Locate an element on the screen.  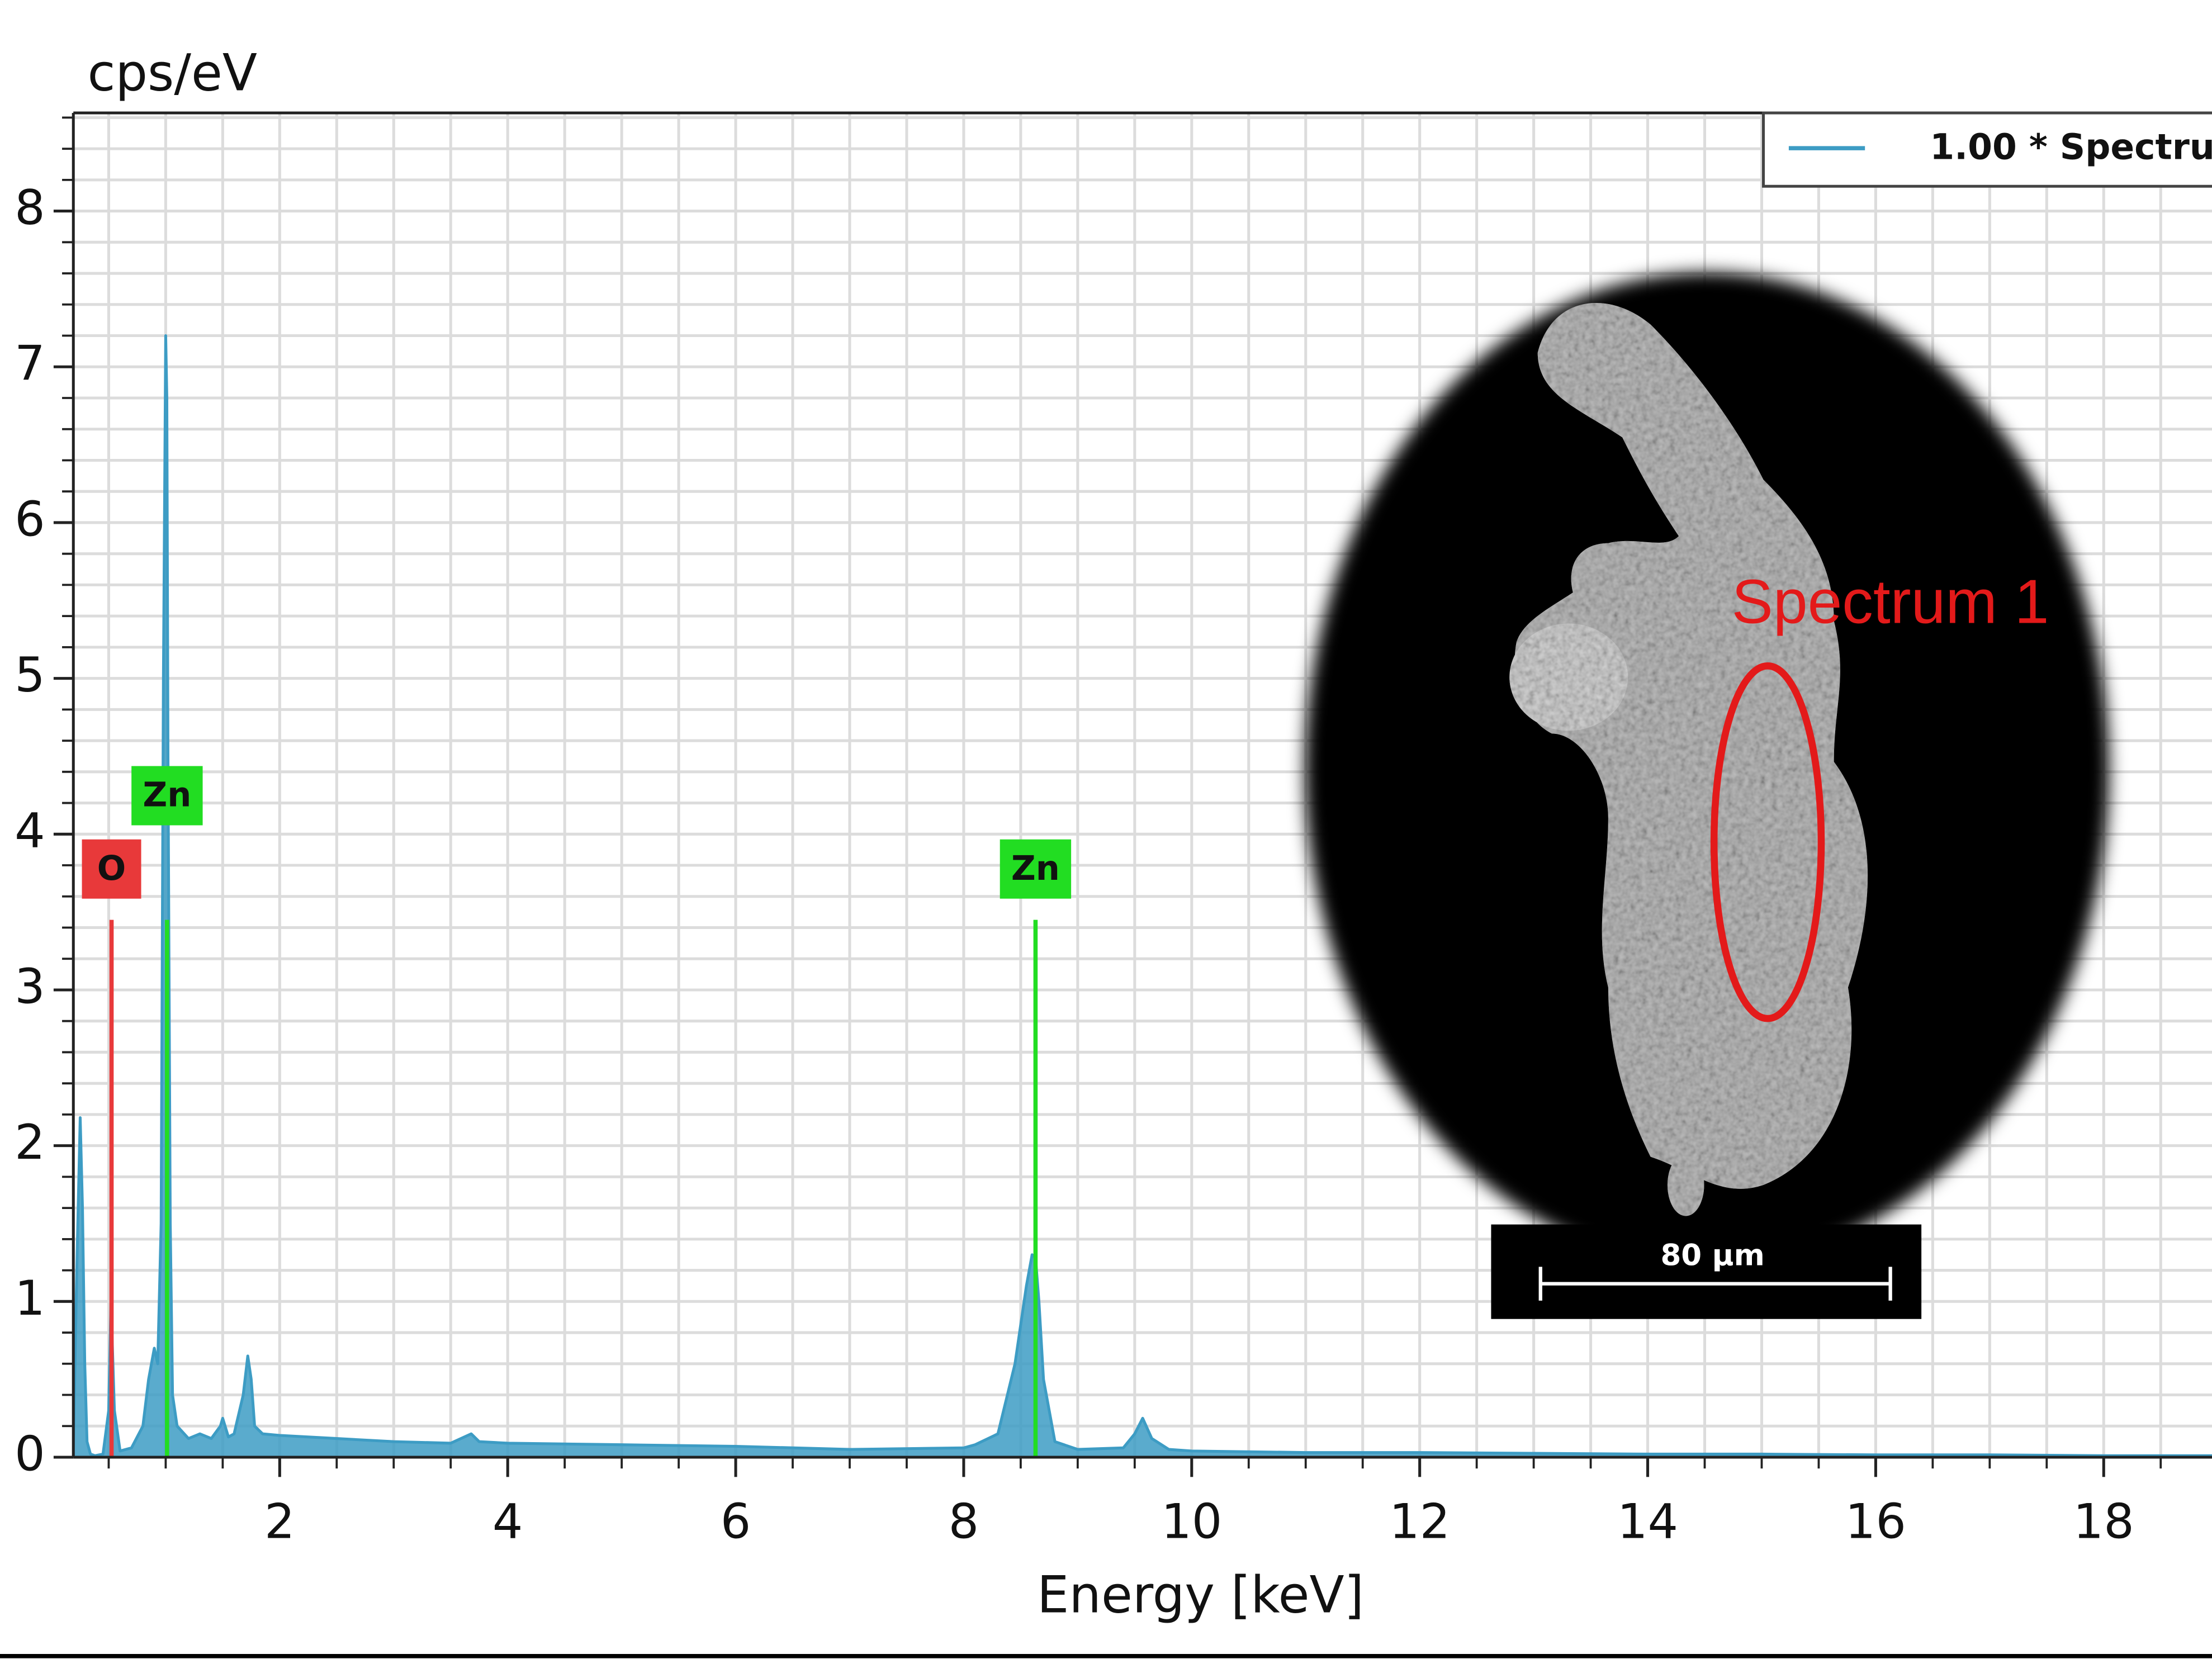
particle-body is located at coordinates (1691, 745).